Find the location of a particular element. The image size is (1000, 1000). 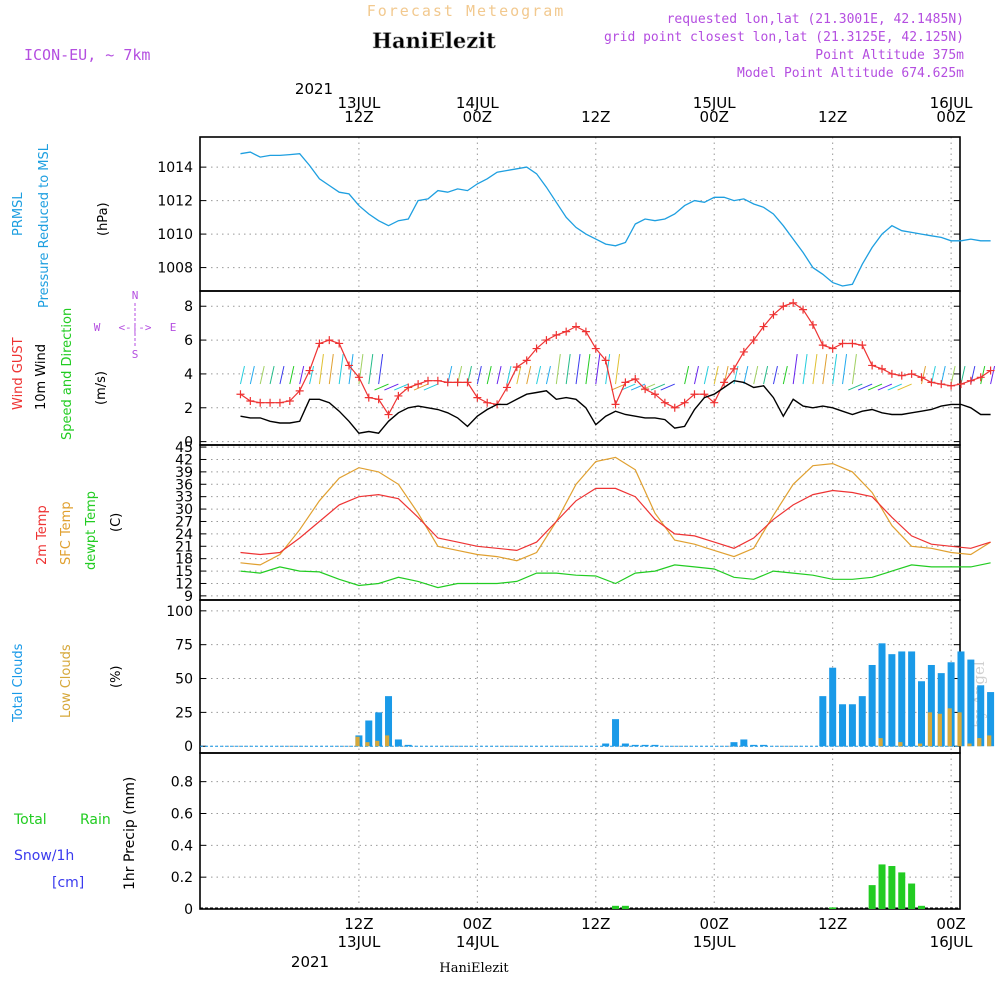

date-label-bottom: 13JUL is located at coordinates (358, 942).